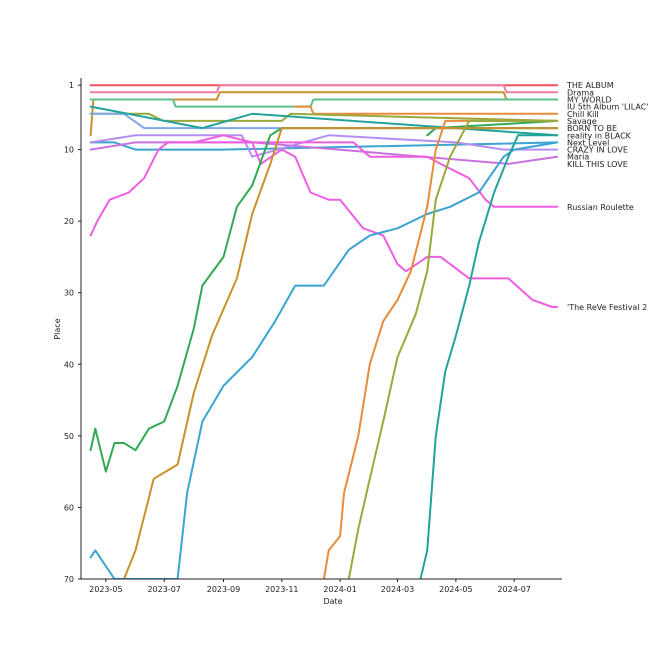 This screenshot has width=650, height=650. What do you see at coordinates (163, 589) in the screenshot?
I see `x-tick-label: 2023-07` at bounding box center [163, 589].